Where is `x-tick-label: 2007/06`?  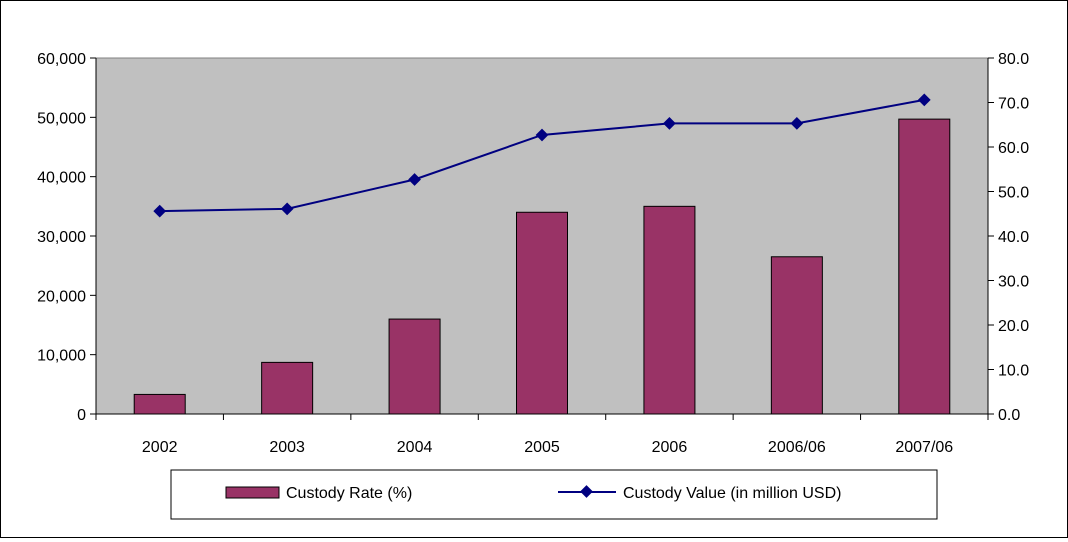 x-tick-label: 2007/06 is located at coordinates (924, 447).